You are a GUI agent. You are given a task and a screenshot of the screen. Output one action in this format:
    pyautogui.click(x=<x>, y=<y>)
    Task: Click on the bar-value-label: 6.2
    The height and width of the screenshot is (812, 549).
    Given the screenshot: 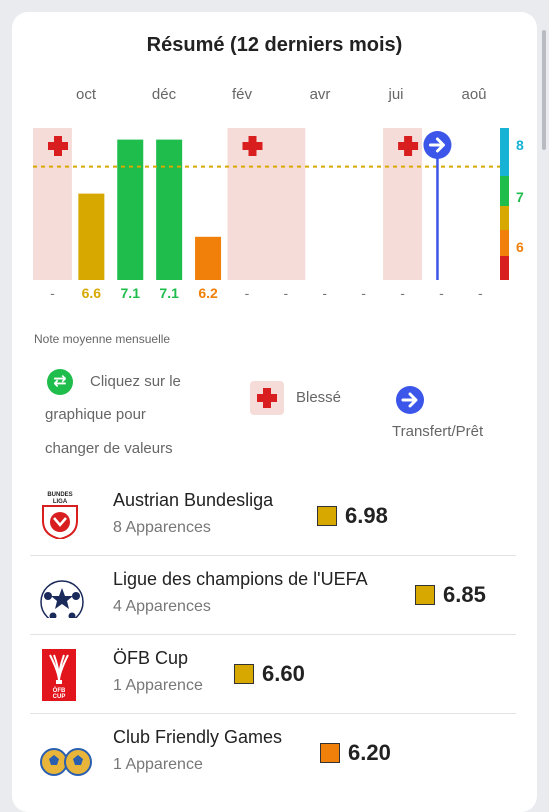 What is the action you would take?
    pyautogui.click(x=208, y=293)
    